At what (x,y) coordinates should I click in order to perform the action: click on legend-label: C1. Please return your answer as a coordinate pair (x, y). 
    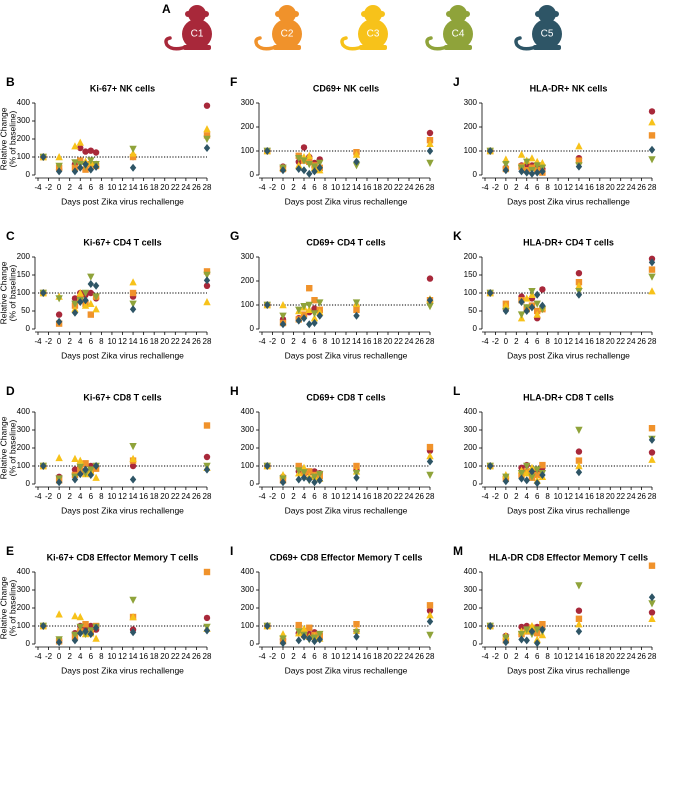
    Looking at the image, I should click on (197, 34).